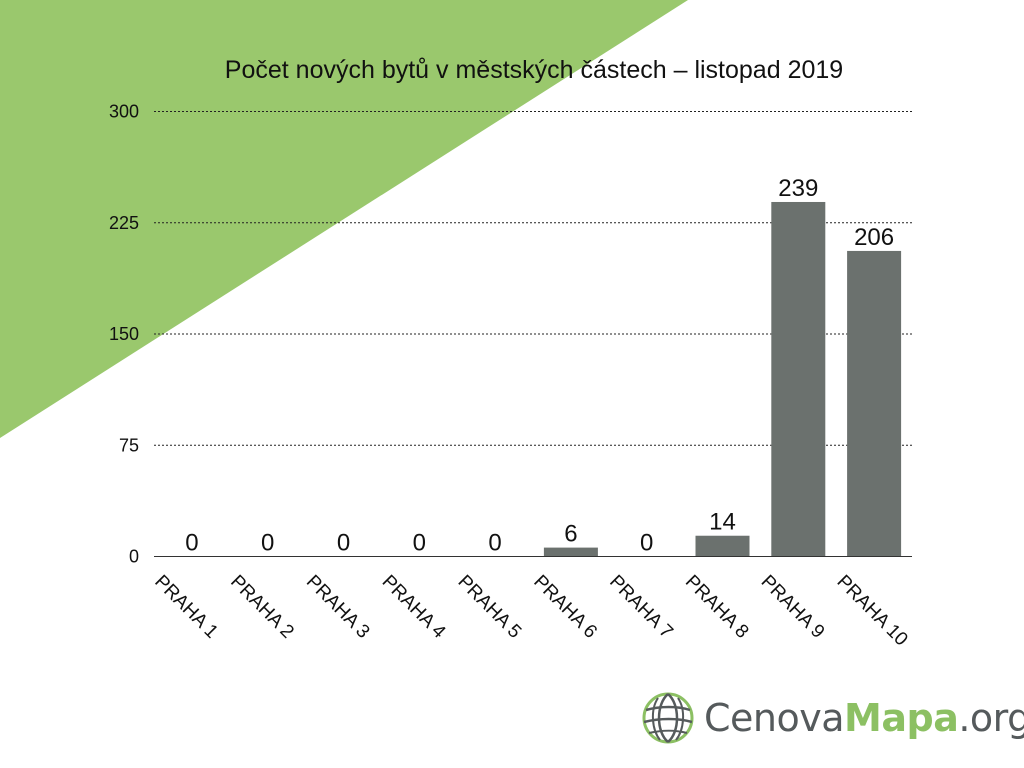 This screenshot has height=768, width=1024. What do you see at coordinates (793, 607) in the screenshot?
I see `x-tick-label: PRAHA 9` at bounding box center [793, 607].